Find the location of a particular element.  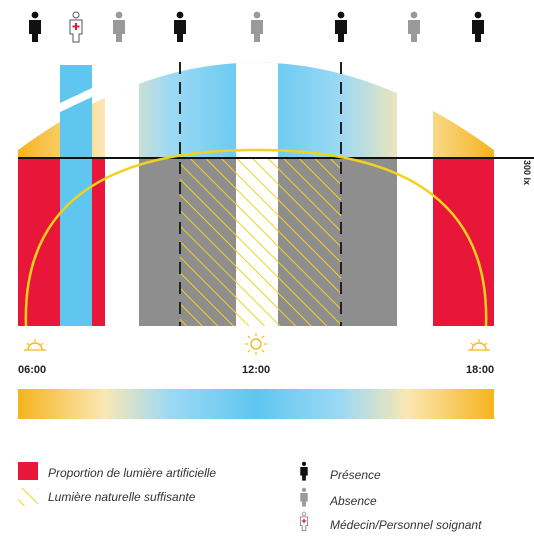

sun-icon-evening is located at coordinates (479, 345).